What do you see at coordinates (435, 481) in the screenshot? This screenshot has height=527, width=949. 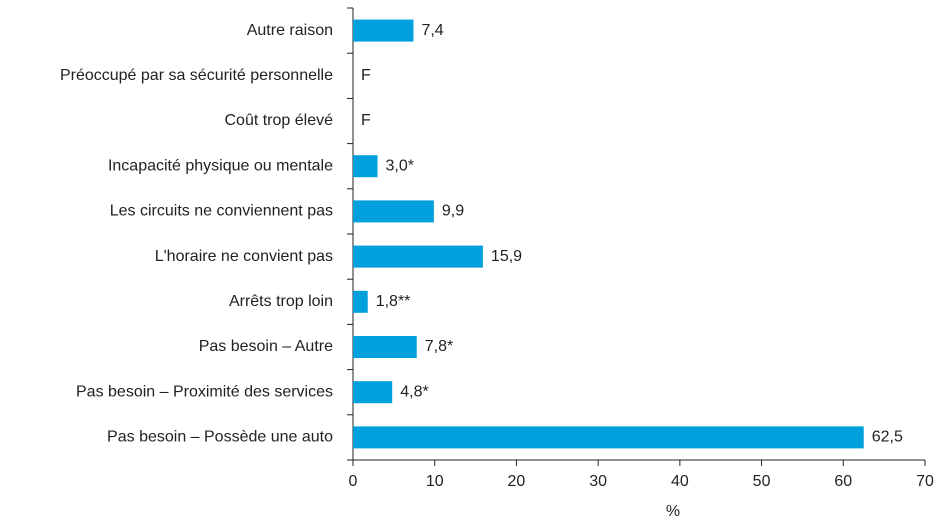 I see `x-tick-label: 10` at bounding box center [435, 481].